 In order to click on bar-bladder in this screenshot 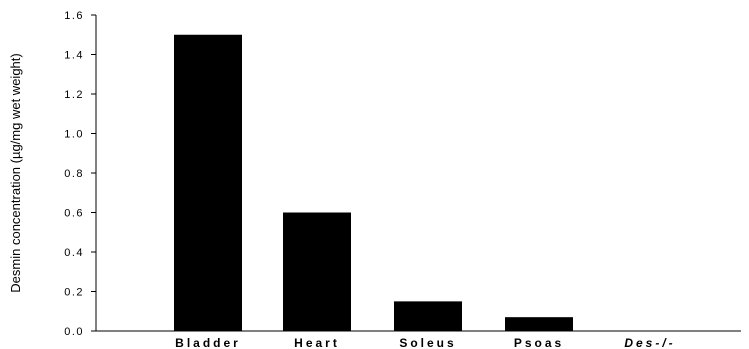, I will do `click(208, 182)`.